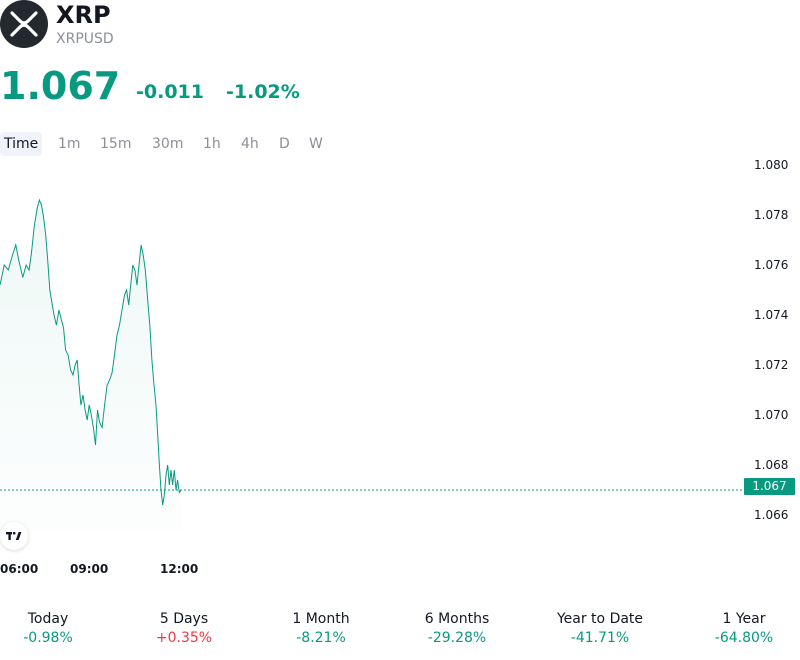 This screenshot has width=800, height=660. Describe the element at coordinates (85, 39) in the screenshot. I see `asset-symbol: XRPUSD` at that location.